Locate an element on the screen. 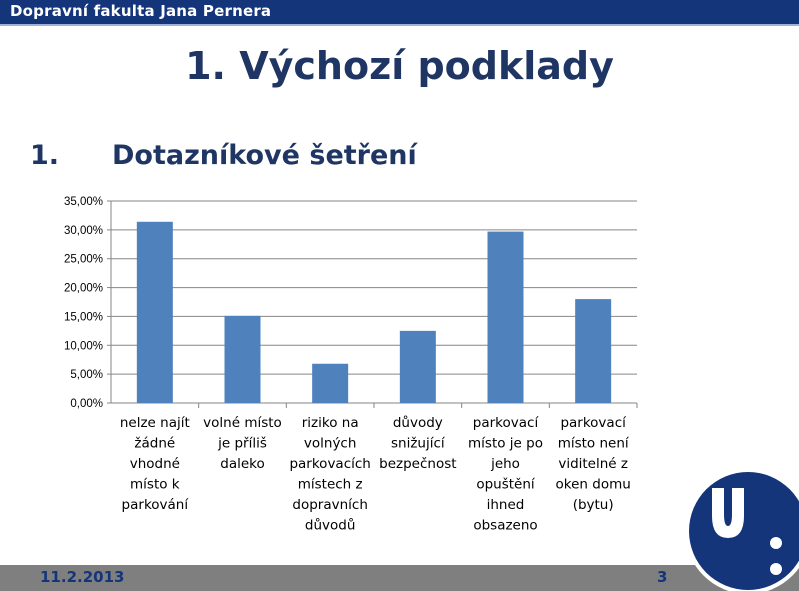  footer-bar is located at coordinates (399, 578).